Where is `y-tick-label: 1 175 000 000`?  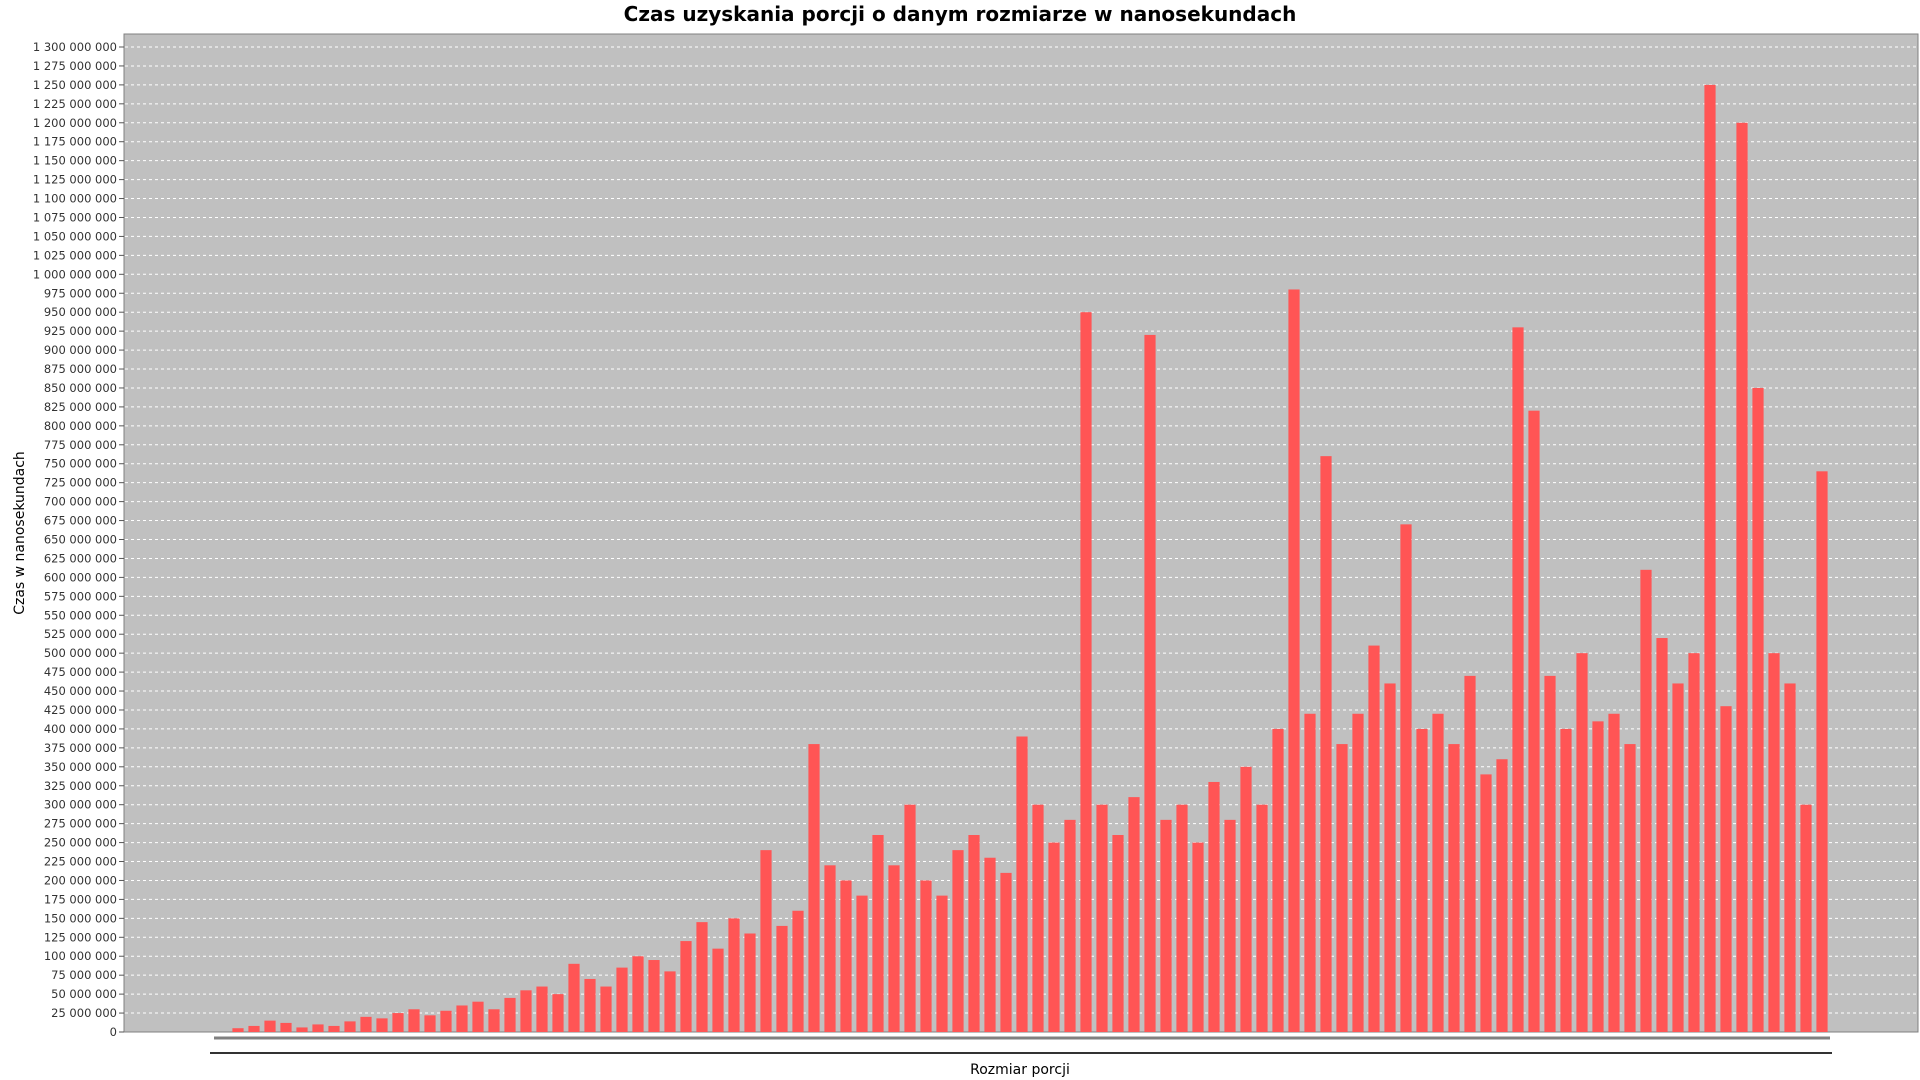 y-tick-label: 1 175 000 000 is located at coordinates (75, 142).